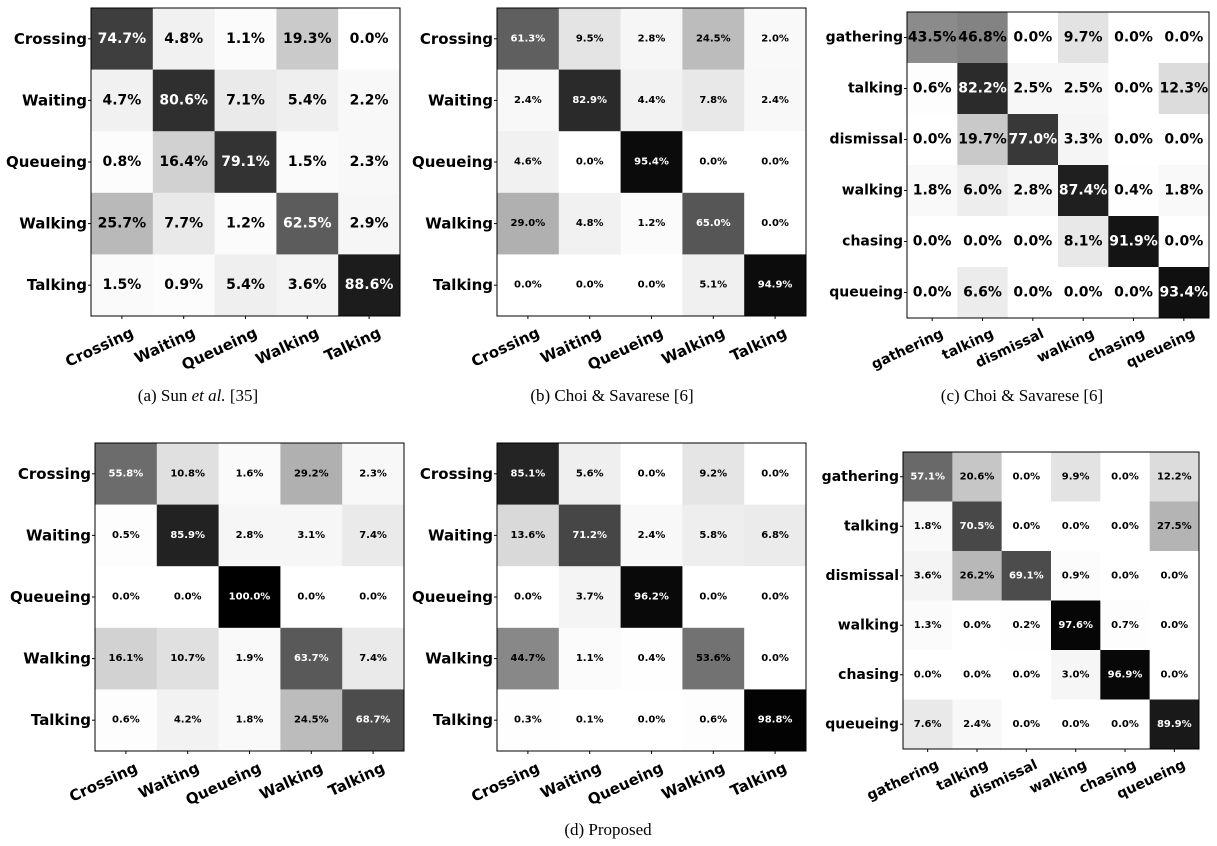 This screenshot has height=846, width=1217. I want to click on cell-value-label: 3.6%, so click(307, 285).